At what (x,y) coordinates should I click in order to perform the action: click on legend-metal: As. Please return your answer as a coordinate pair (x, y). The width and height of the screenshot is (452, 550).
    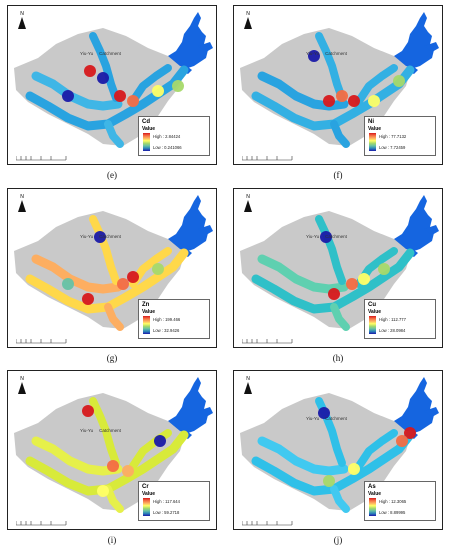
    Looking at the image, I should click on (372, 487).